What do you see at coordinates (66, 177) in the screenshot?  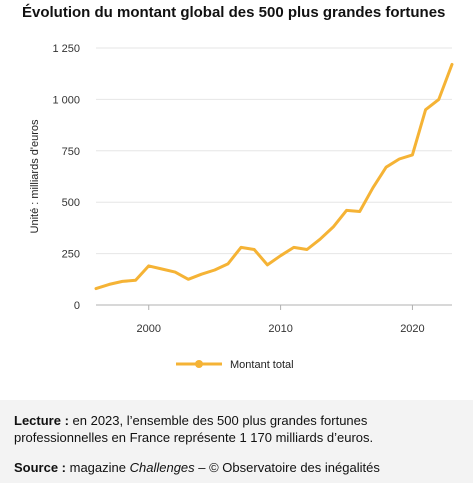 I see `y-axis-ticks: 0 250 500 750 1 000 1 250` at bounding box center [66, 177].